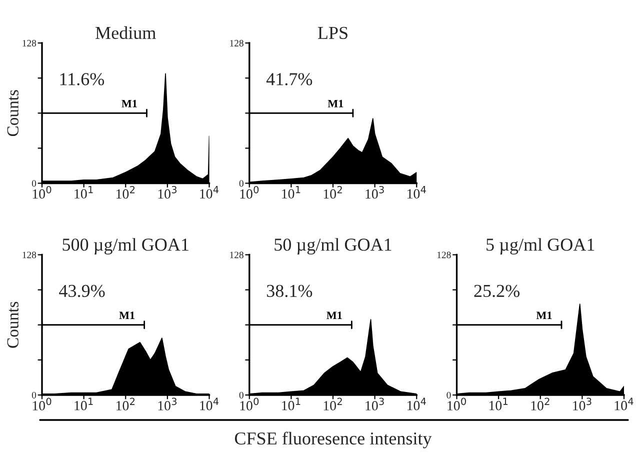  Describe the element at coordinates (126, 33) in the screenshot. I see `chart-title: Medium` at that location.